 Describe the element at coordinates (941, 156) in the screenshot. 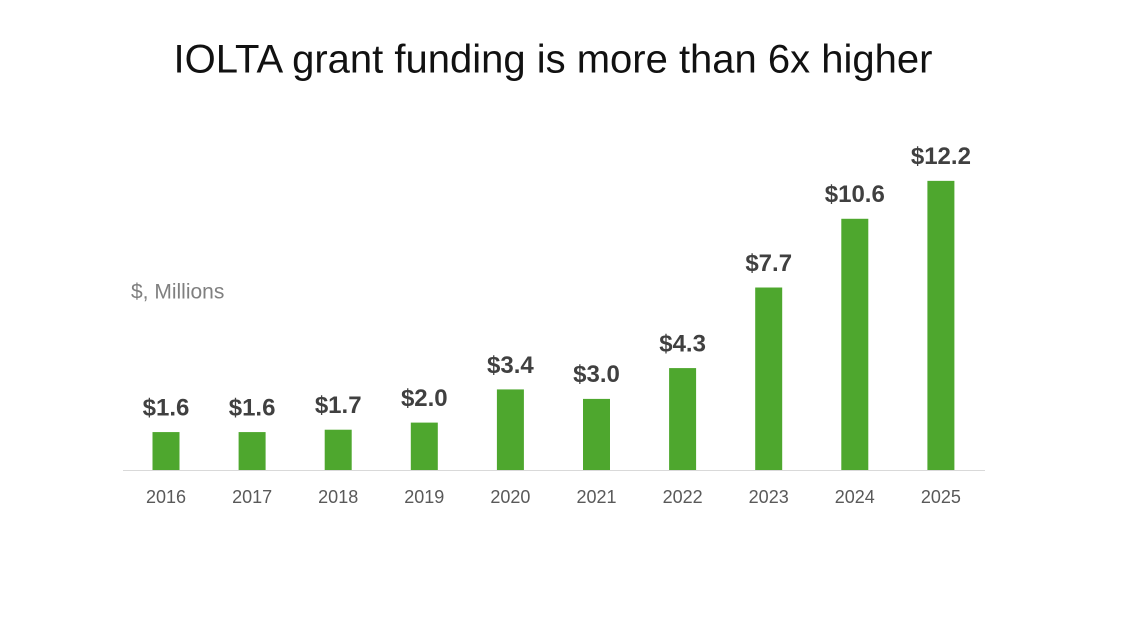

I see `value-label: $12.2` at that location.